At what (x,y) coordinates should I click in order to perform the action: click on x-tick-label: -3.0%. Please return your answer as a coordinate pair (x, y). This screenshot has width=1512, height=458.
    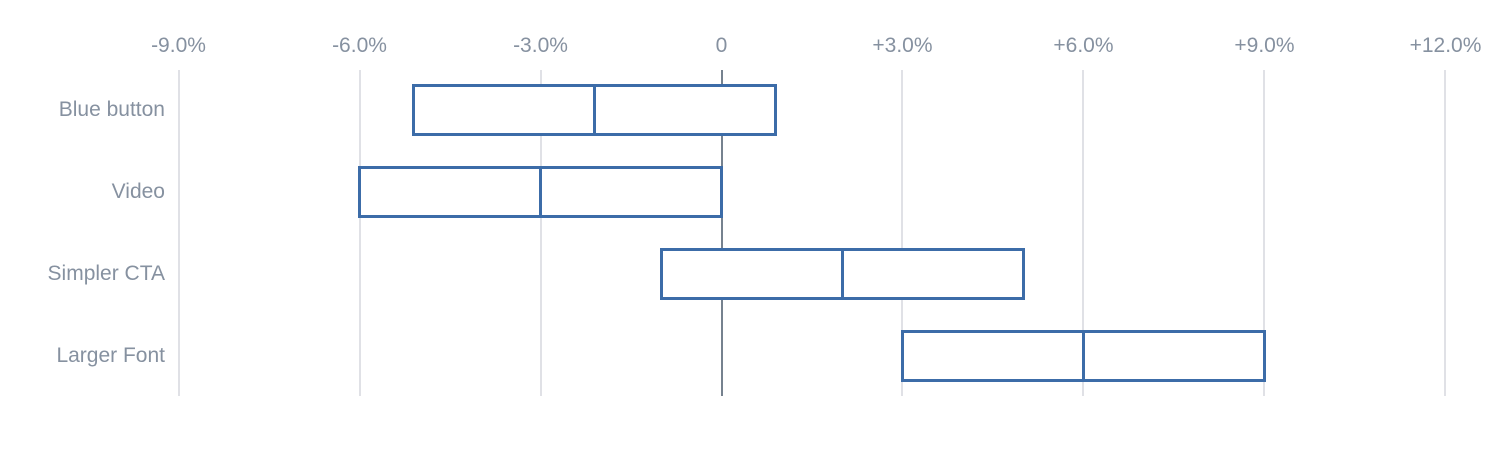
    Looking at the image, I should click on (540, 45).